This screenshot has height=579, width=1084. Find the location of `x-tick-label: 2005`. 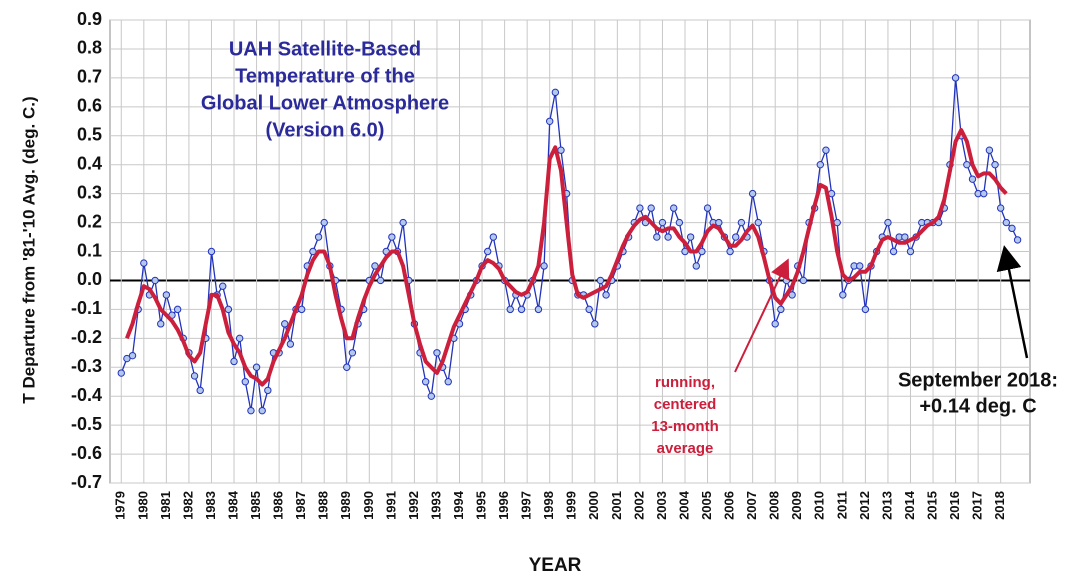

x-tick-label: 2005 is located at coordinates (706, 505).